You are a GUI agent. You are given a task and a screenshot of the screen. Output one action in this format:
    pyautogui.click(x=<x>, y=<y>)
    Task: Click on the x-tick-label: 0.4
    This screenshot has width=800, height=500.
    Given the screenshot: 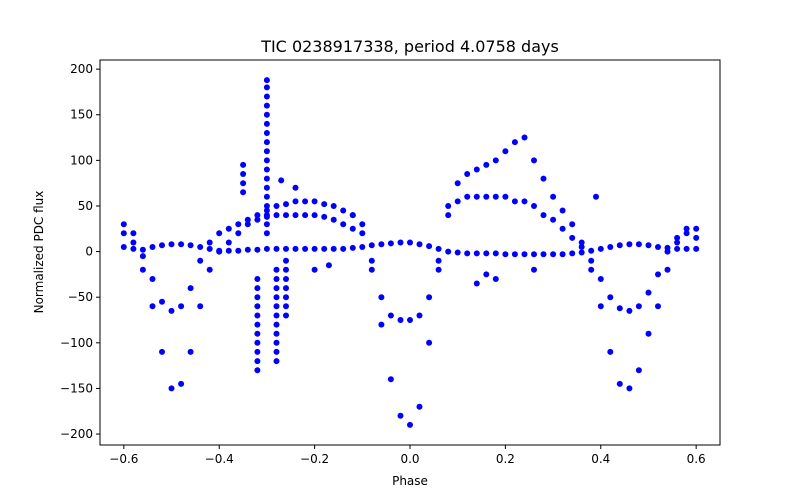 What is the action you would take?
    pyautogui.click(x=600, y=459)
    